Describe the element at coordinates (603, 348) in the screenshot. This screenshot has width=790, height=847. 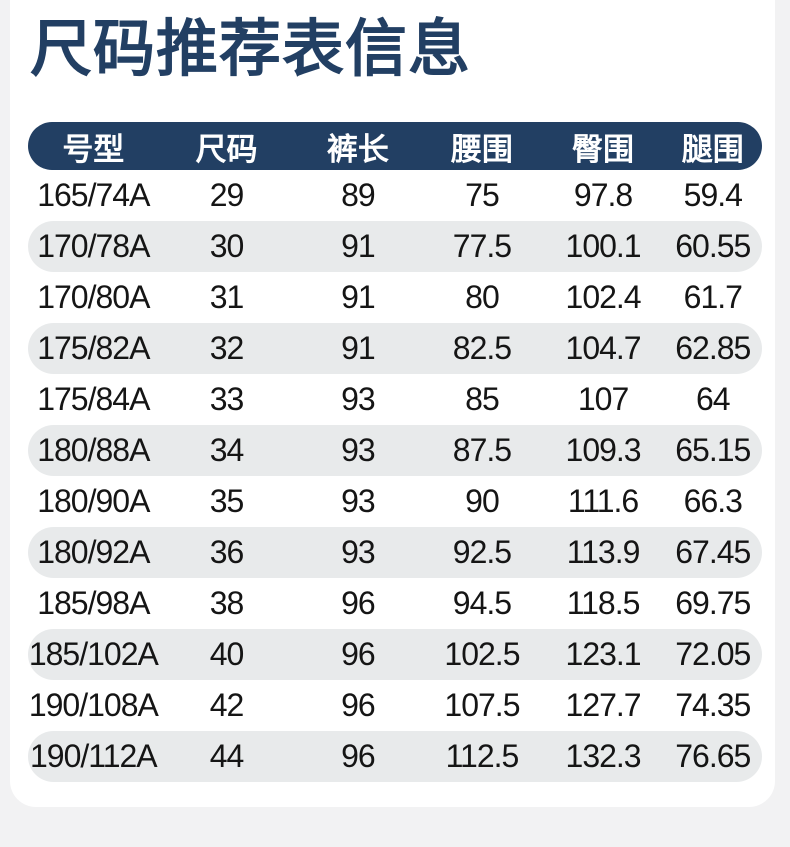
I see `table-cell: 104.7` at that location.